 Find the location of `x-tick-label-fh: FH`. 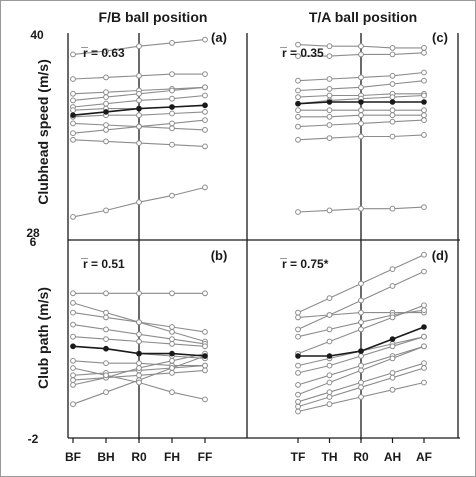

x-tick-label-fh: FH is located at coordinates (172, 457).